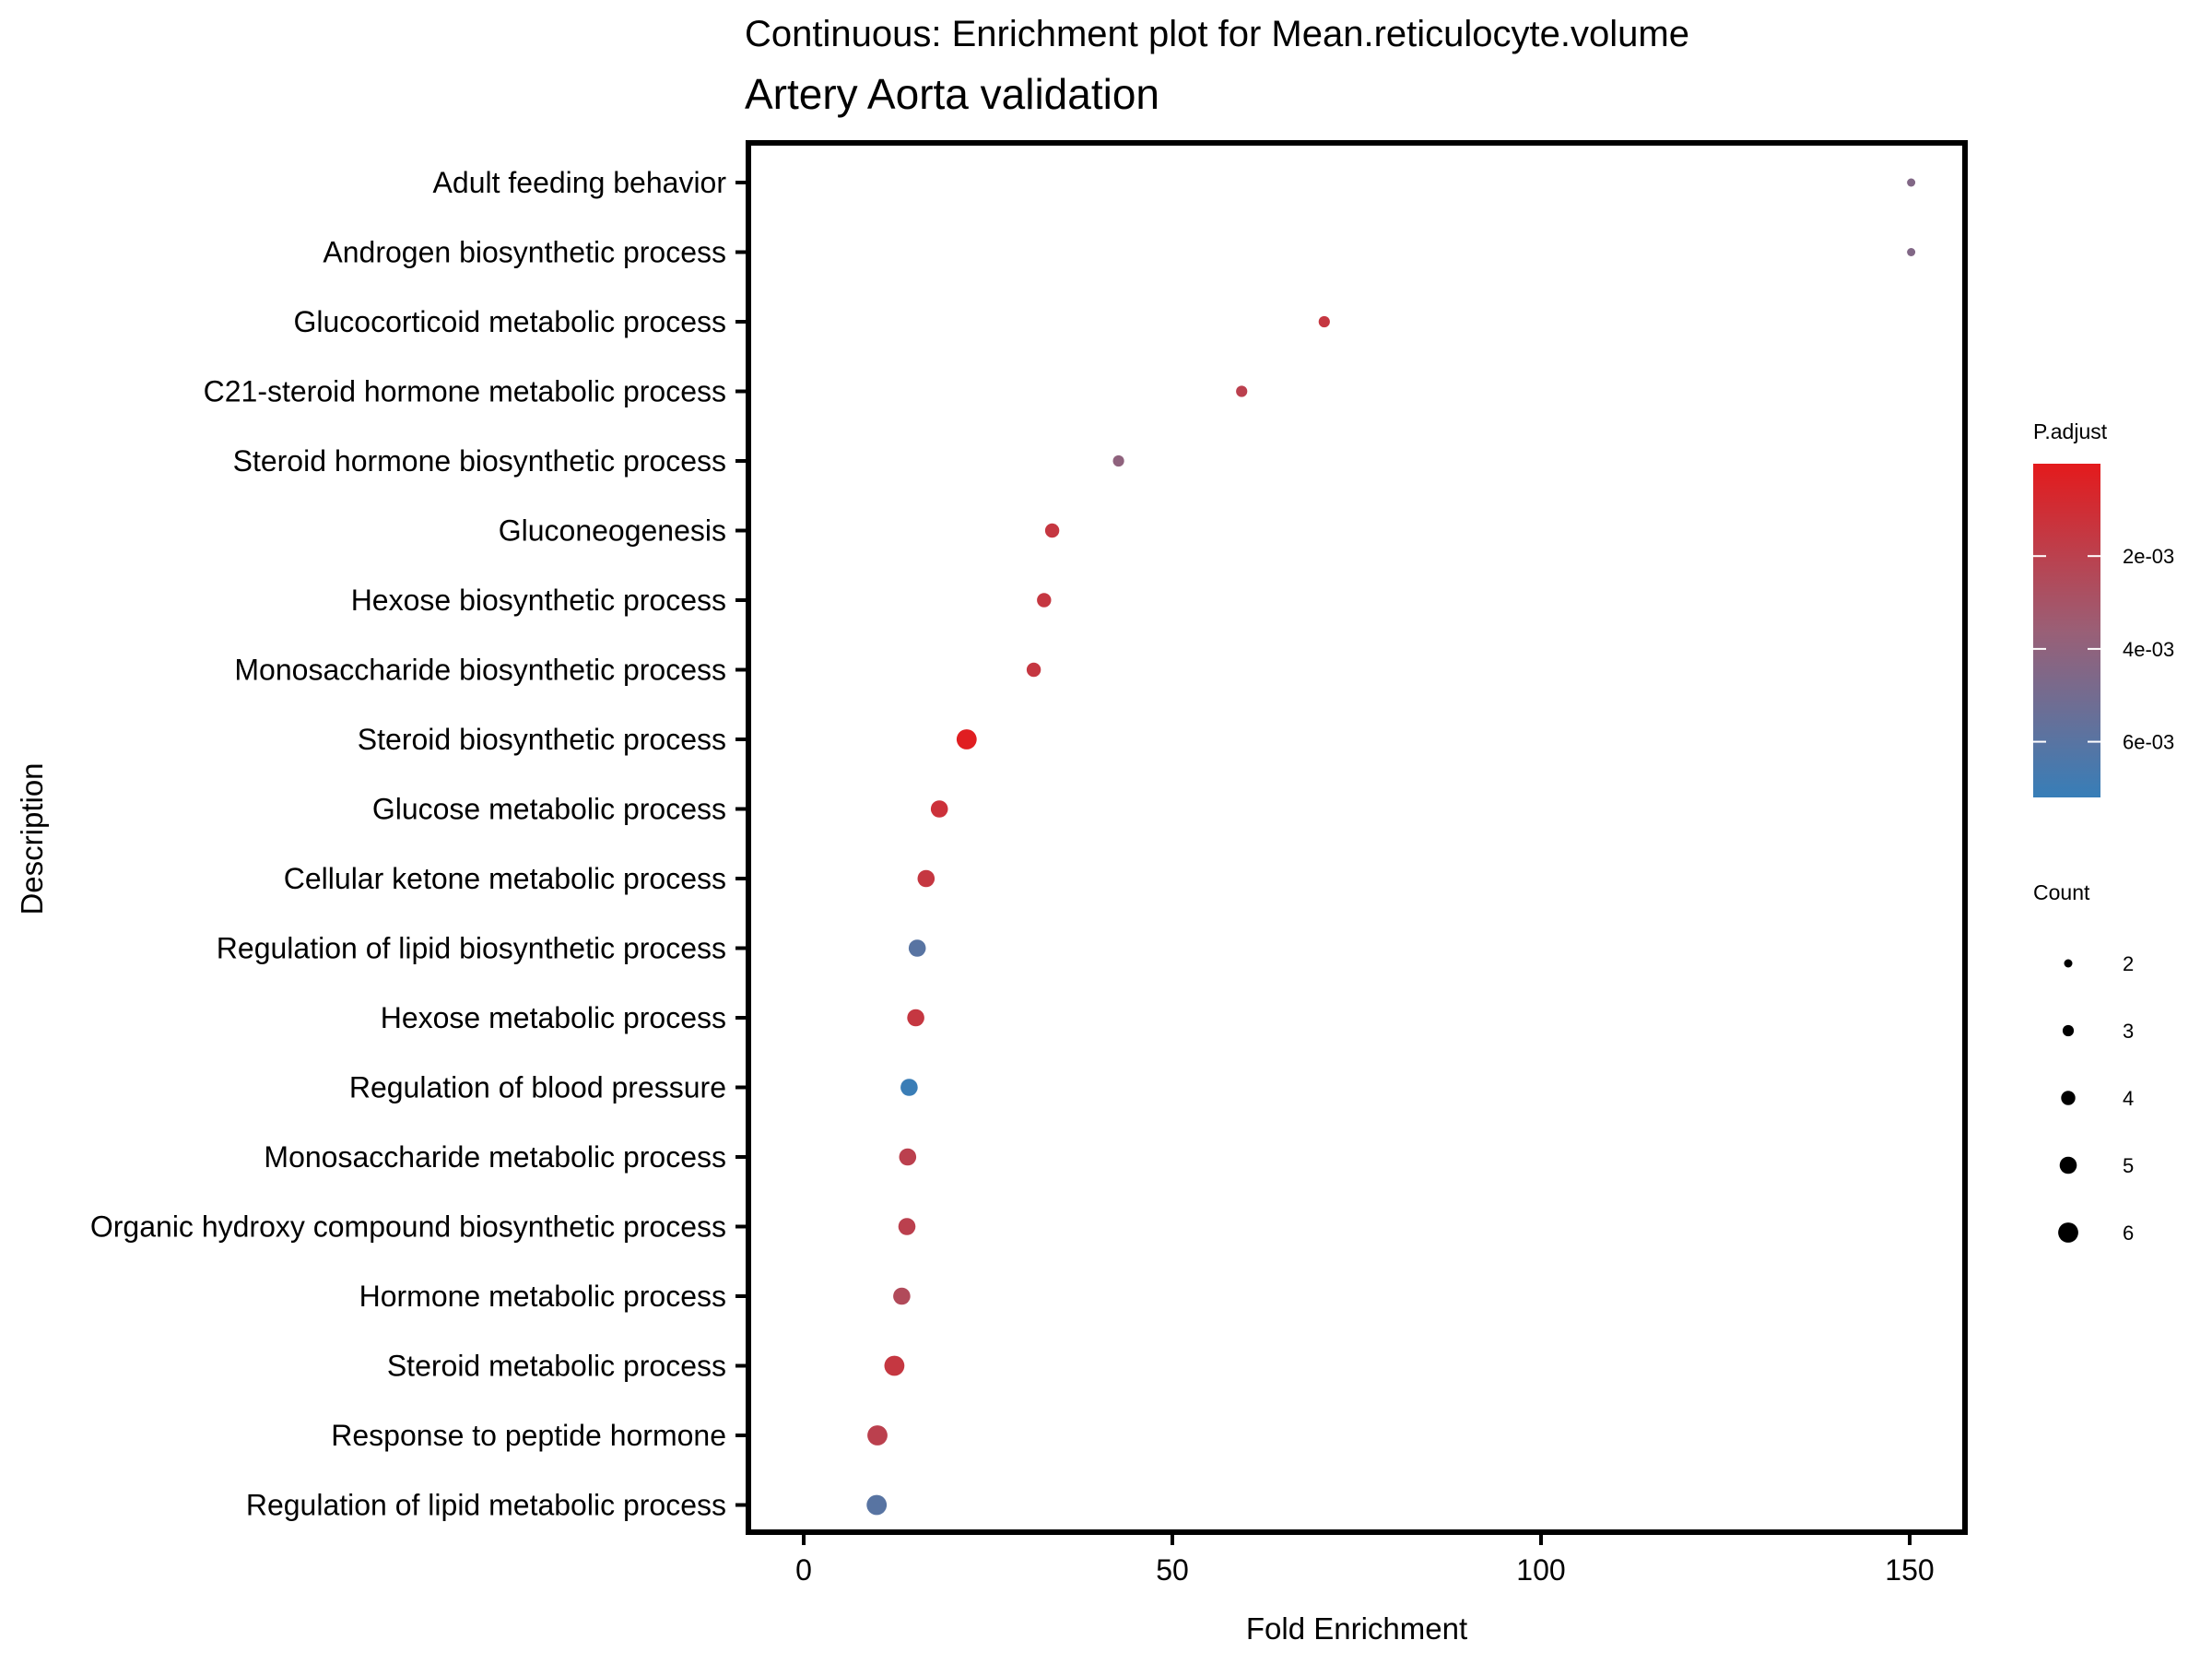 The height and width of the screenshot is (1664, 2212). I want to click on x-axis-ticks: 0 50 100 150, so click(1365, 1559).